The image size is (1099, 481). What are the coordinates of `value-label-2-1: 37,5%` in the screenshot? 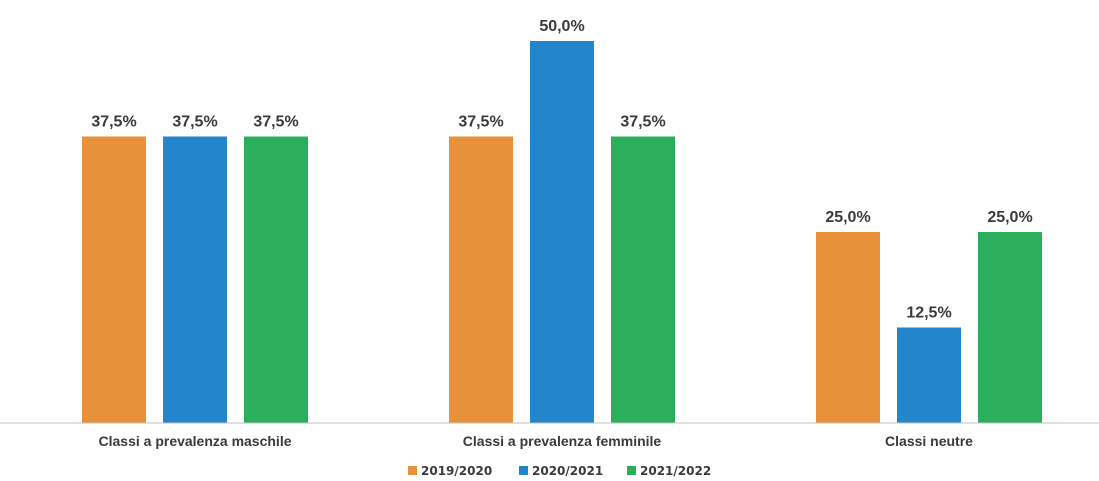 It's located at (480, 122).